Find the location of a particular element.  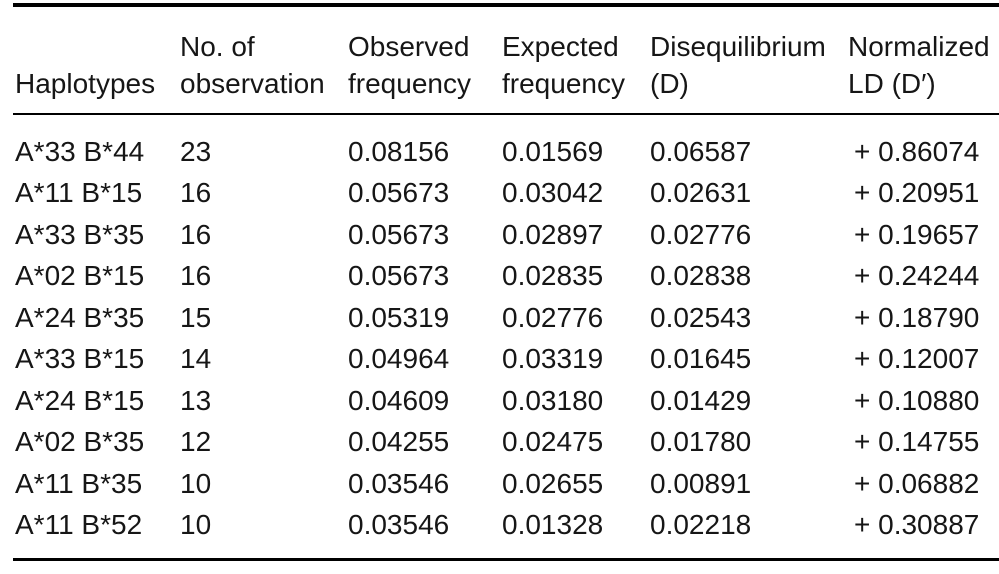

cell-observed-frequency: 0.08156 is located at coordinates (399, 151).